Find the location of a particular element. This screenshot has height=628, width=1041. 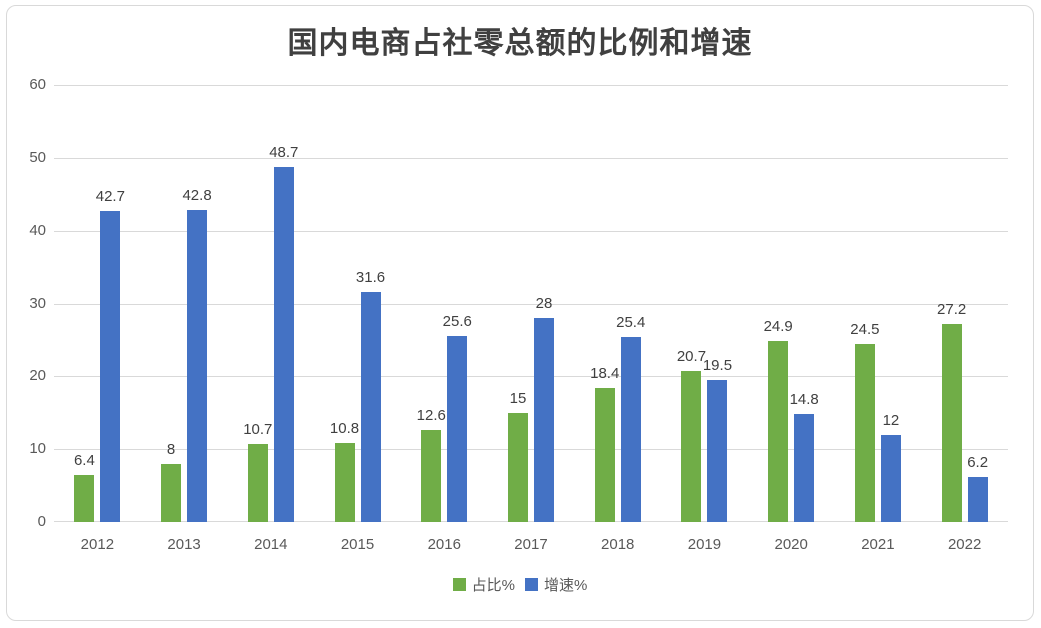

x-tick-label: 2016 is located at coordinates (444, 544).